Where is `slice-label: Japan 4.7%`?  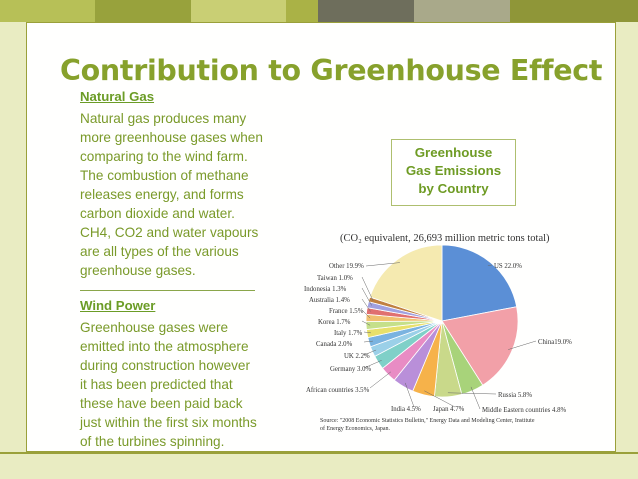 slice-label: Japan 4.7% is located at coordinates (449, 409).